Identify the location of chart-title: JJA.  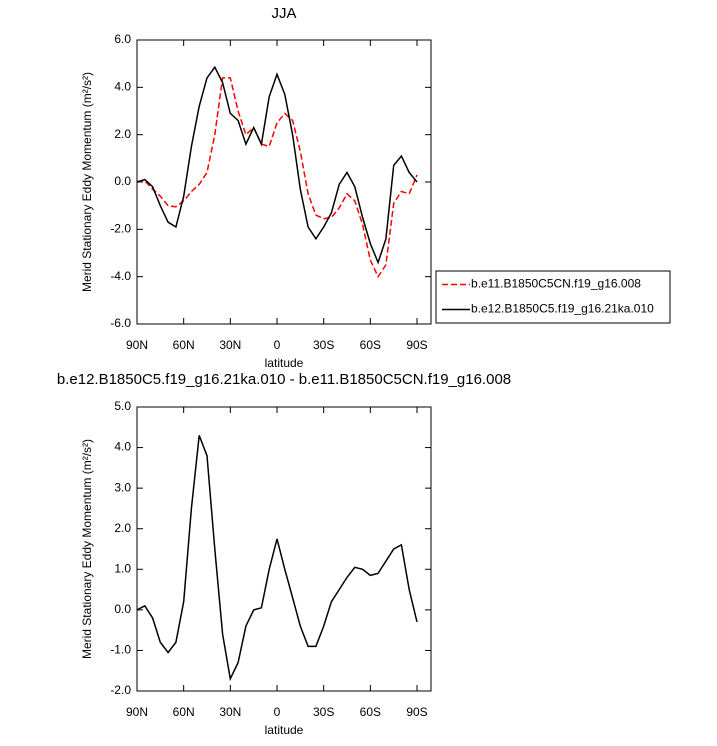
(283, 13).